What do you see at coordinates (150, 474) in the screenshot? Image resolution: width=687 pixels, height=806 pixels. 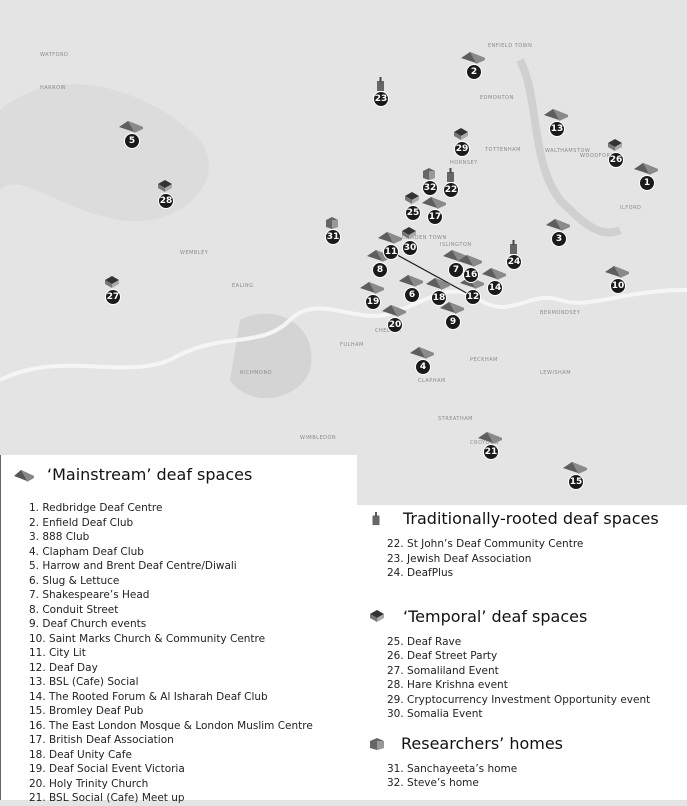 I see `legend-title: ‘Mainstream’ deaf spaces` at bounding box center [150, 474].